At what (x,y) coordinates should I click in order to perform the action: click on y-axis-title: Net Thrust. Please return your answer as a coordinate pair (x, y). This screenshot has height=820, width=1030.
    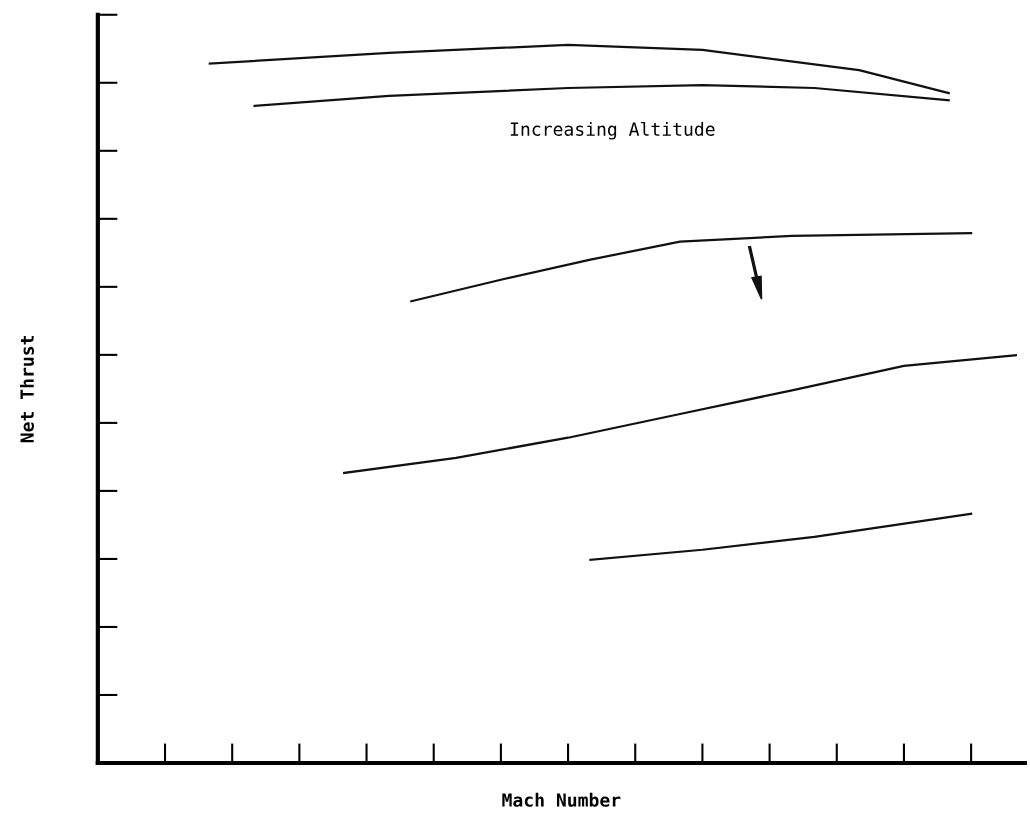
    Looking at the image, I should click on (26, 389).